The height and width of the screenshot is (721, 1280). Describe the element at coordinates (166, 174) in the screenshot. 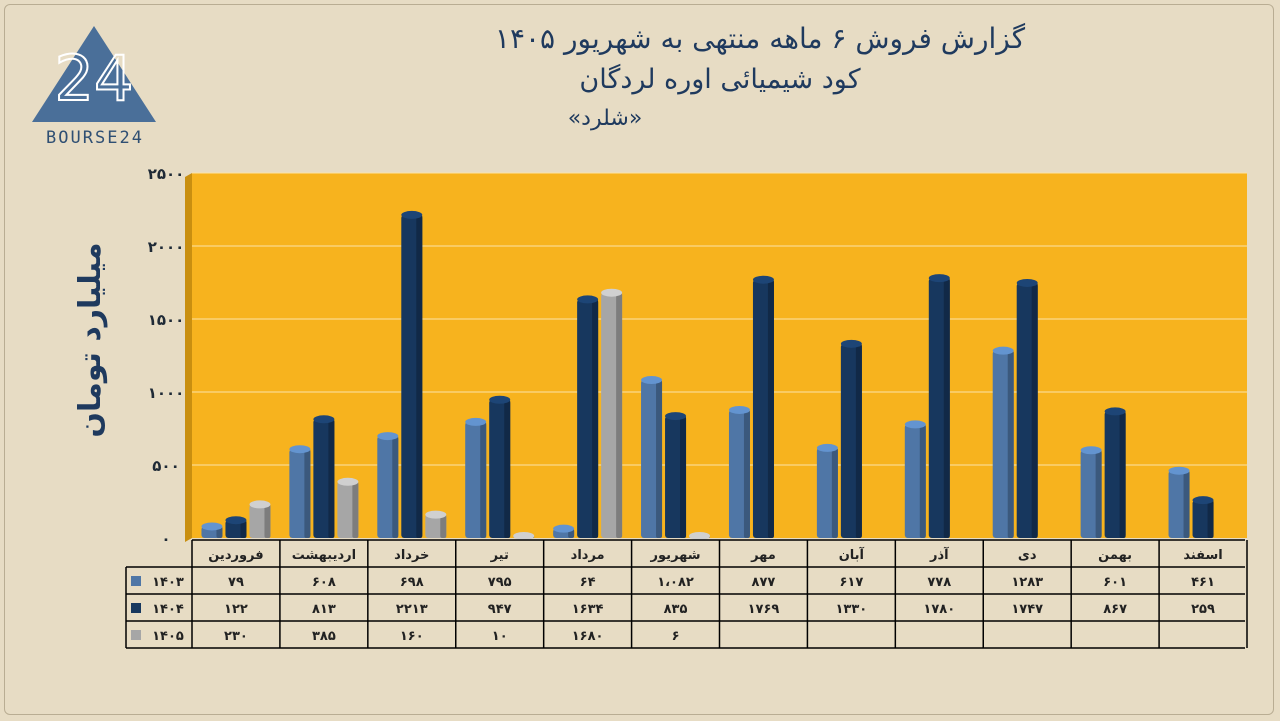

I see `y-tick-label: ۲۵۰۰` at that location.